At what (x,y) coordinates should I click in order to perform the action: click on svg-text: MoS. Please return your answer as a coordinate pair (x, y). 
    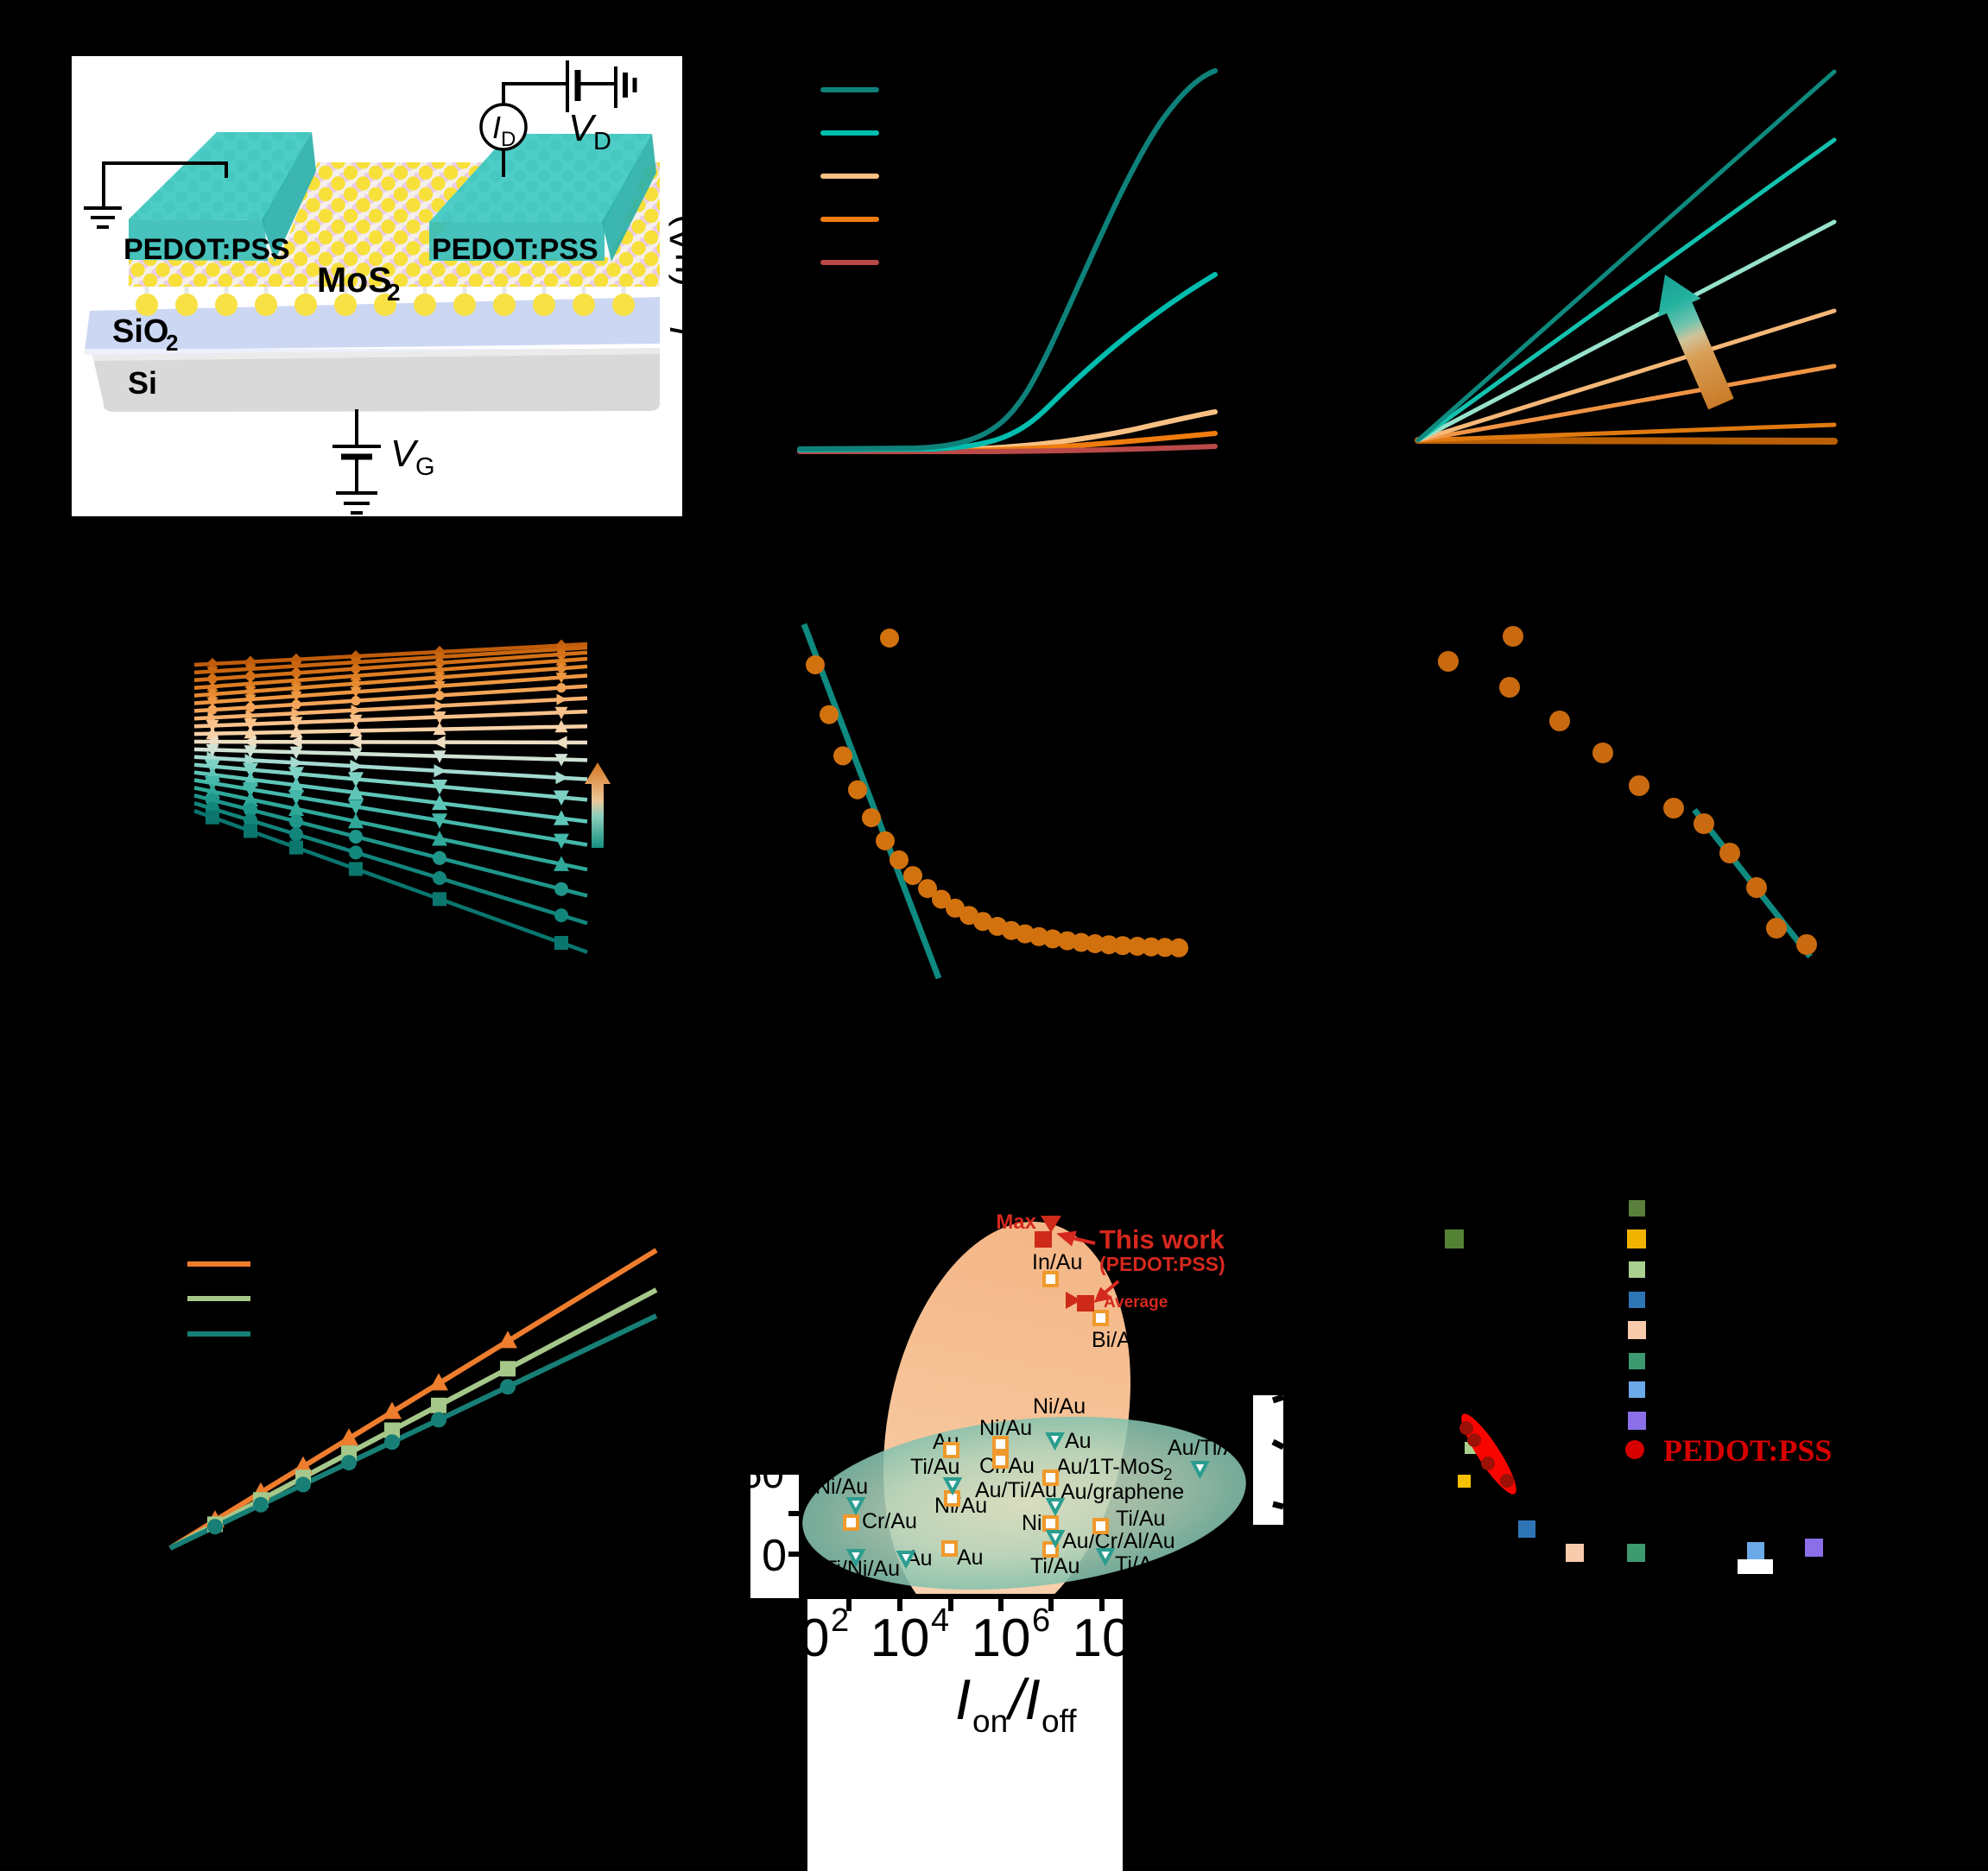
    Looking at the image, I should click on (354, 280).